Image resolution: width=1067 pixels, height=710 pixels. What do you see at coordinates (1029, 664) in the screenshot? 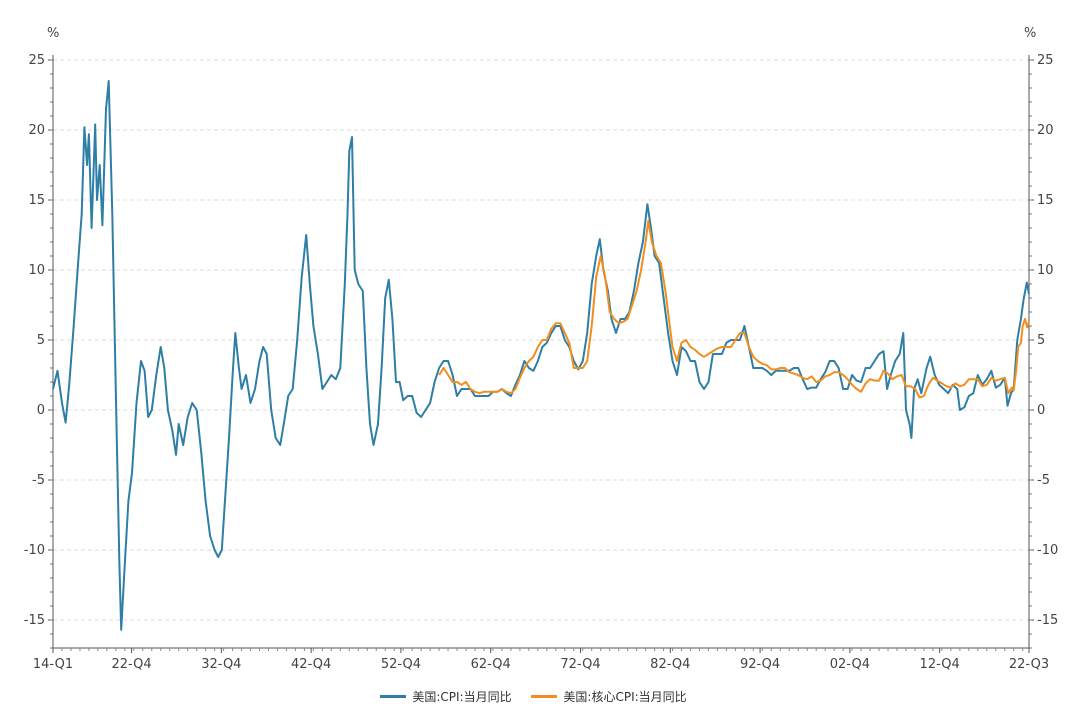
I see `x-tick-label: 22-Q3` at bounding box center [1029, 664].